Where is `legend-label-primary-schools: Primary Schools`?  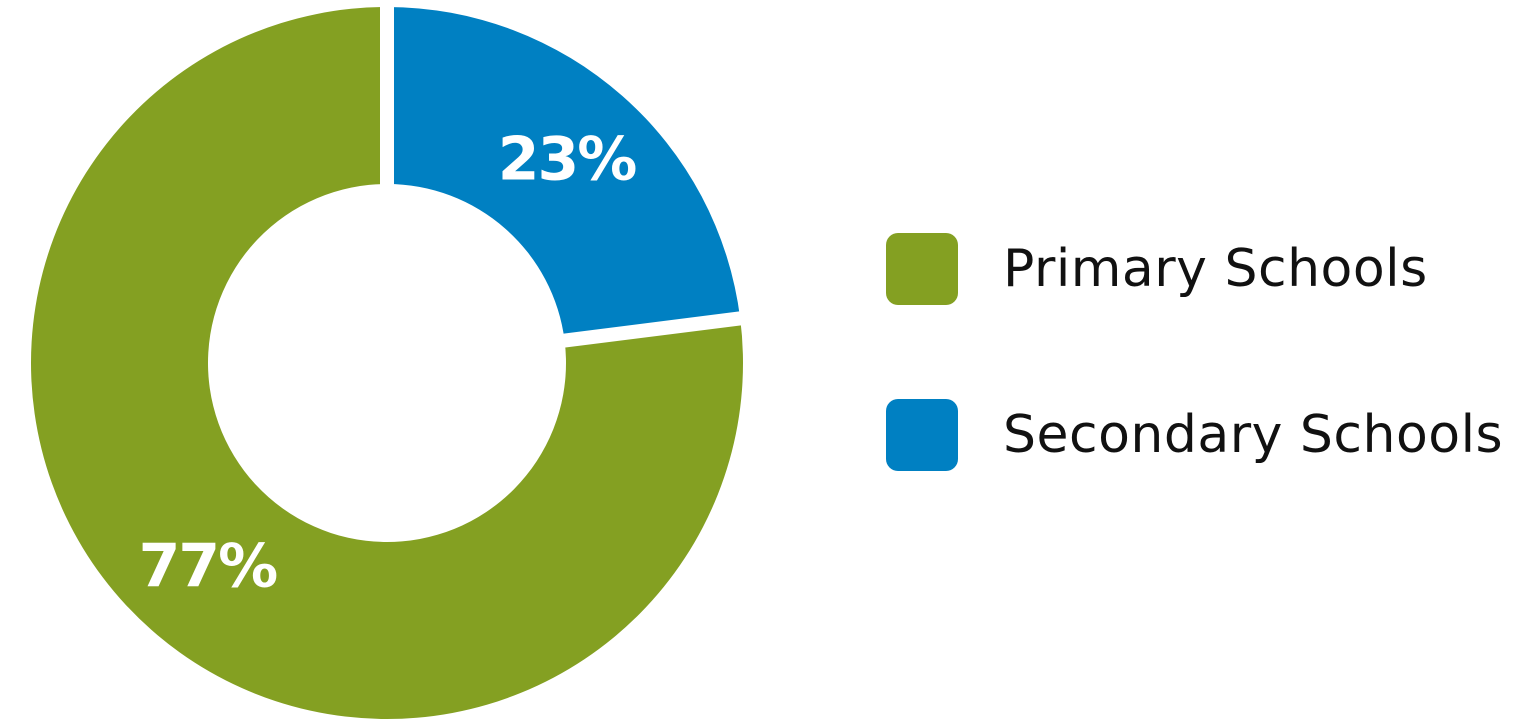 legend-label-primary-schools: Primary Schools is located at coordinates (1215, 269).